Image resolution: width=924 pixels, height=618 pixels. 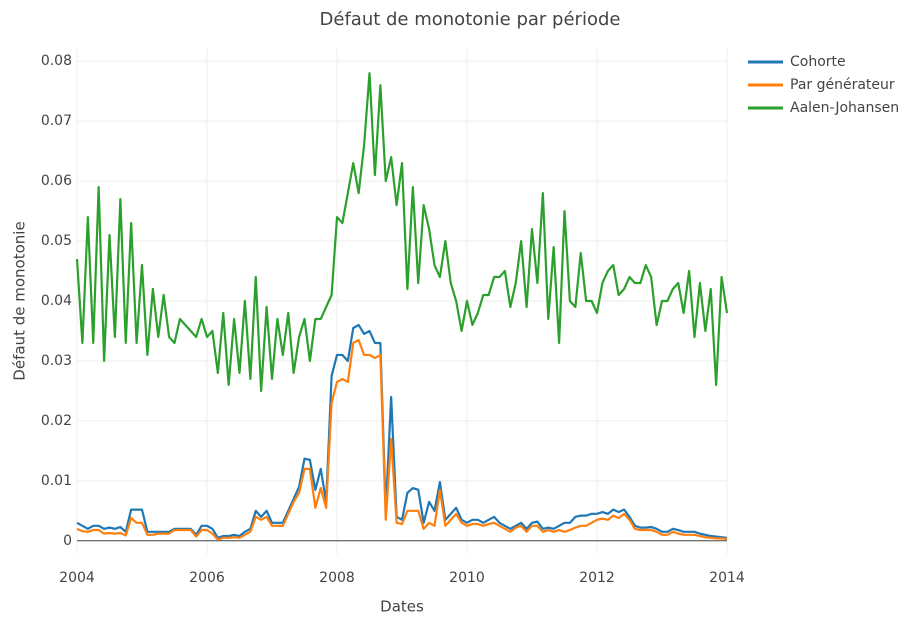 What do you see at coordinates (402, 607) in the screenshot?
I see `x-axis-label: Dates` at bounding box center [402, 607].